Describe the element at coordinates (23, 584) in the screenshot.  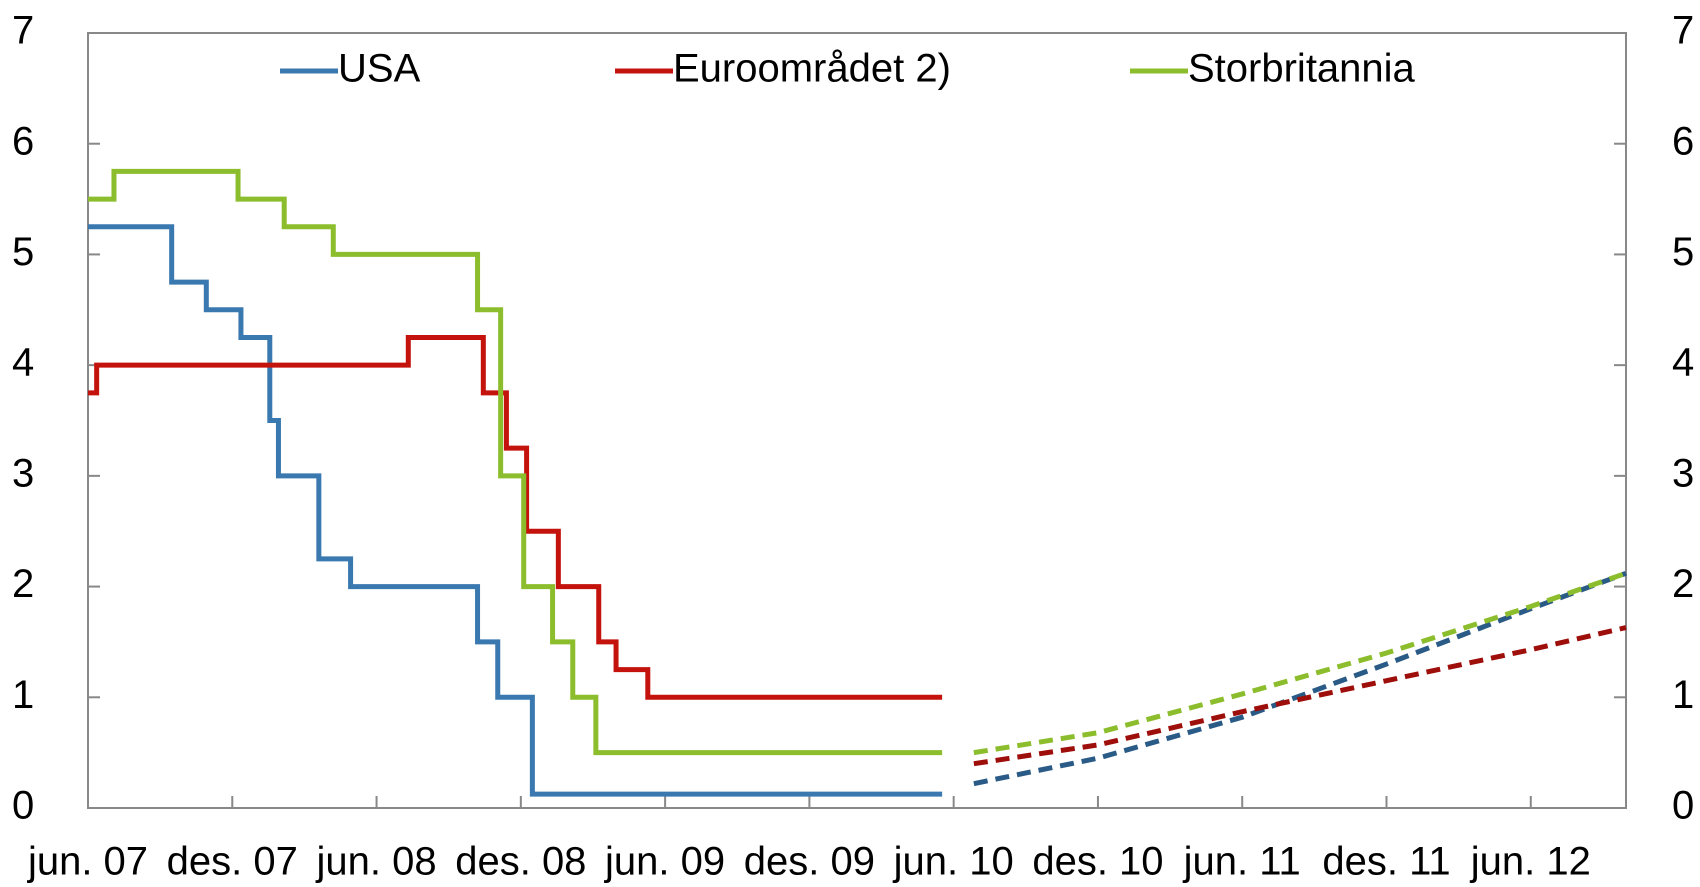
I see `y-tick-label: 2` at that location.